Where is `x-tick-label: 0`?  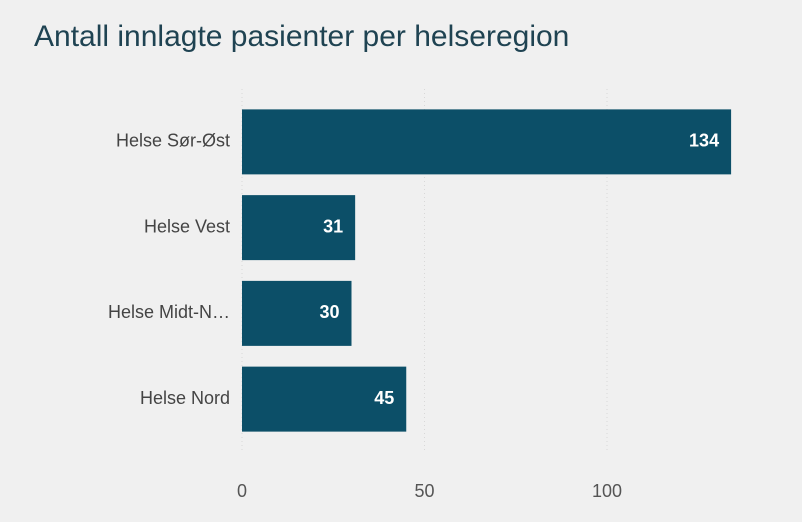 x-tick-label: 0 is located at coordinates (242, 491).